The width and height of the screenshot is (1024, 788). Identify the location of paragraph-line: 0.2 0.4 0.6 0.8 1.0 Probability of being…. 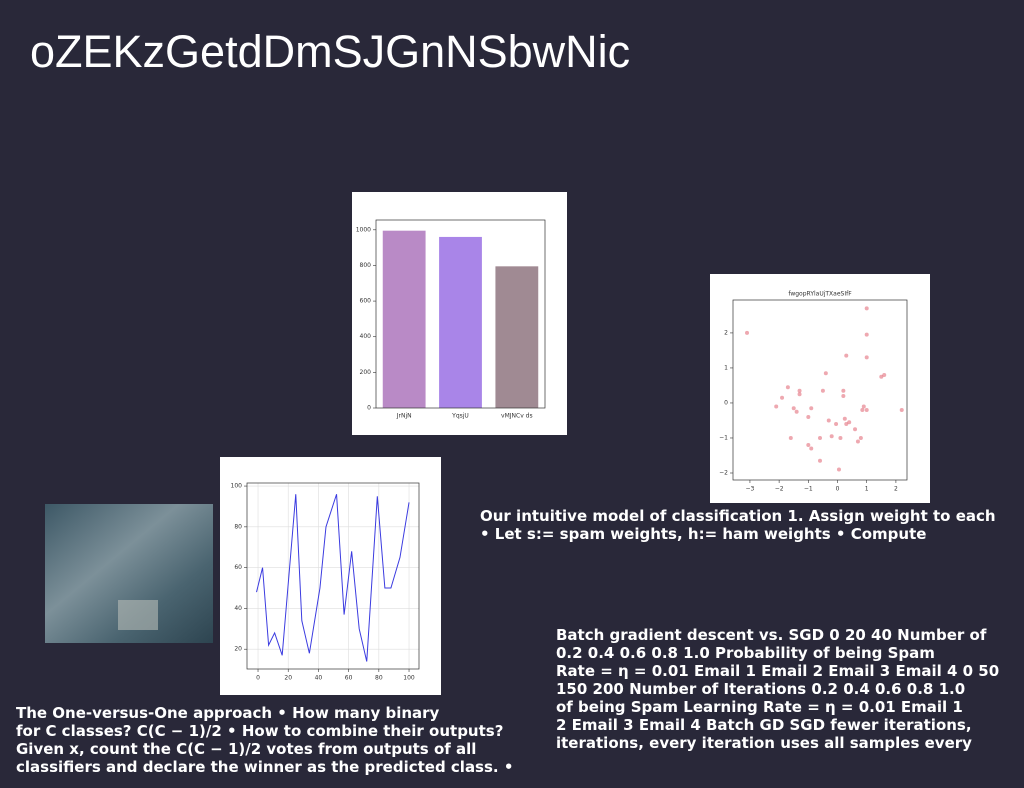
(745, 653).